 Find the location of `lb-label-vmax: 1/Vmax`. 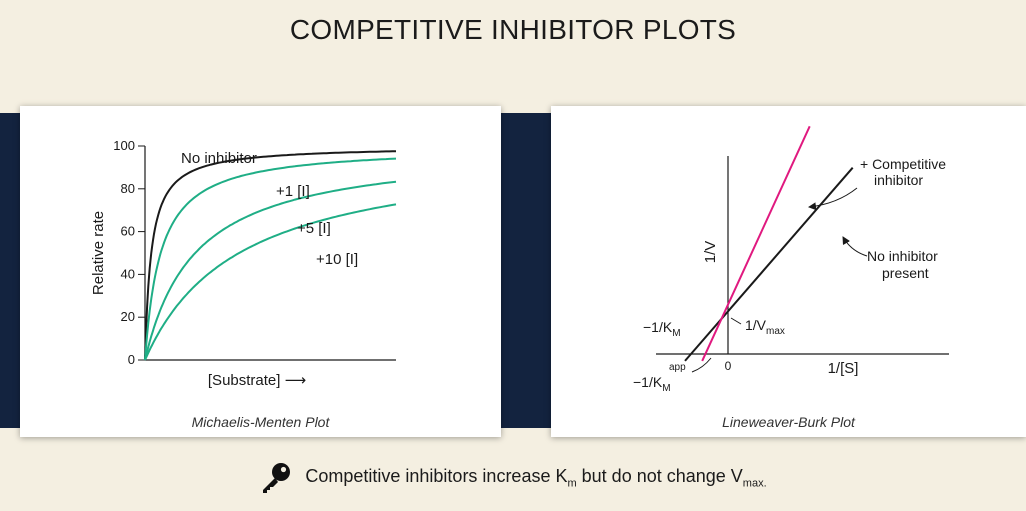

lb-label-vmax: 1/Vmax is located at coordinates (765, 327).